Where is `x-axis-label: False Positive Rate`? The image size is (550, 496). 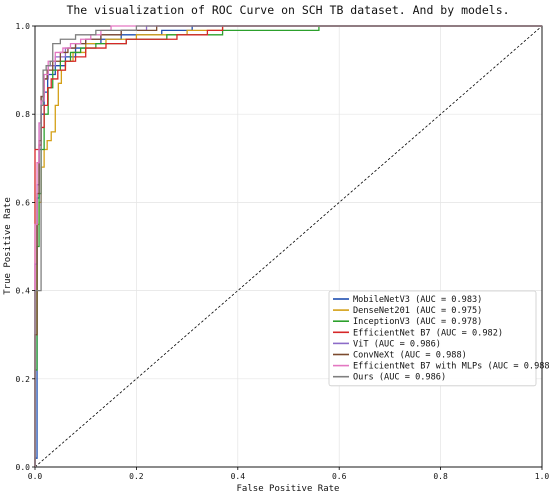
x-axis-label: False Positive Rate is located at coordinates (288, 489).